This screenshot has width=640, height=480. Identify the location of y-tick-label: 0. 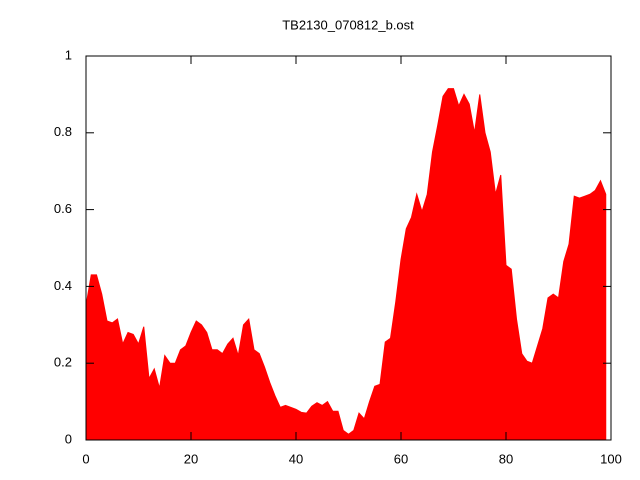
(68, 438).